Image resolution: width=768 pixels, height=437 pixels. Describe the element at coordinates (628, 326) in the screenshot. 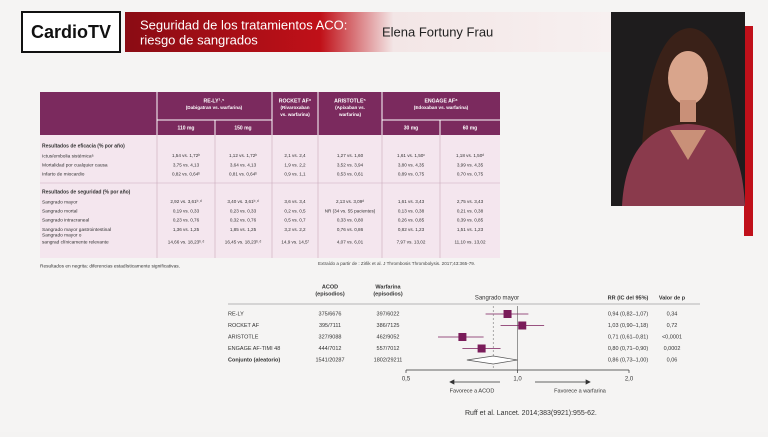

I see `rr-label: 1,03 (0,90–1,18)` at that location.